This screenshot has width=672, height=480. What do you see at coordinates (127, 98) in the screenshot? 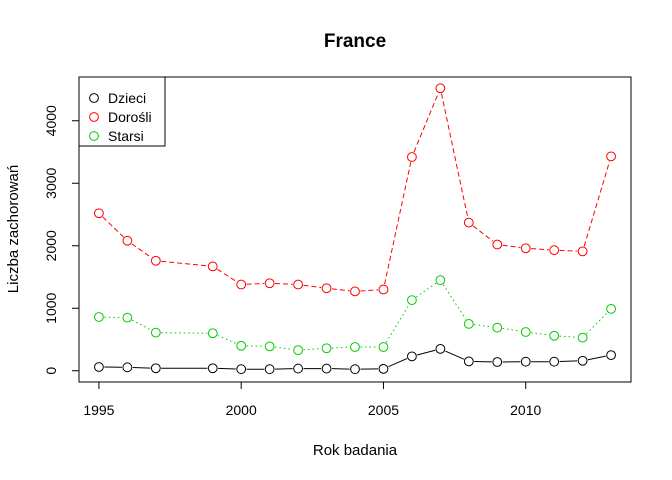
I see `legend-label: Dzieci` at bounding box center [127, 98].